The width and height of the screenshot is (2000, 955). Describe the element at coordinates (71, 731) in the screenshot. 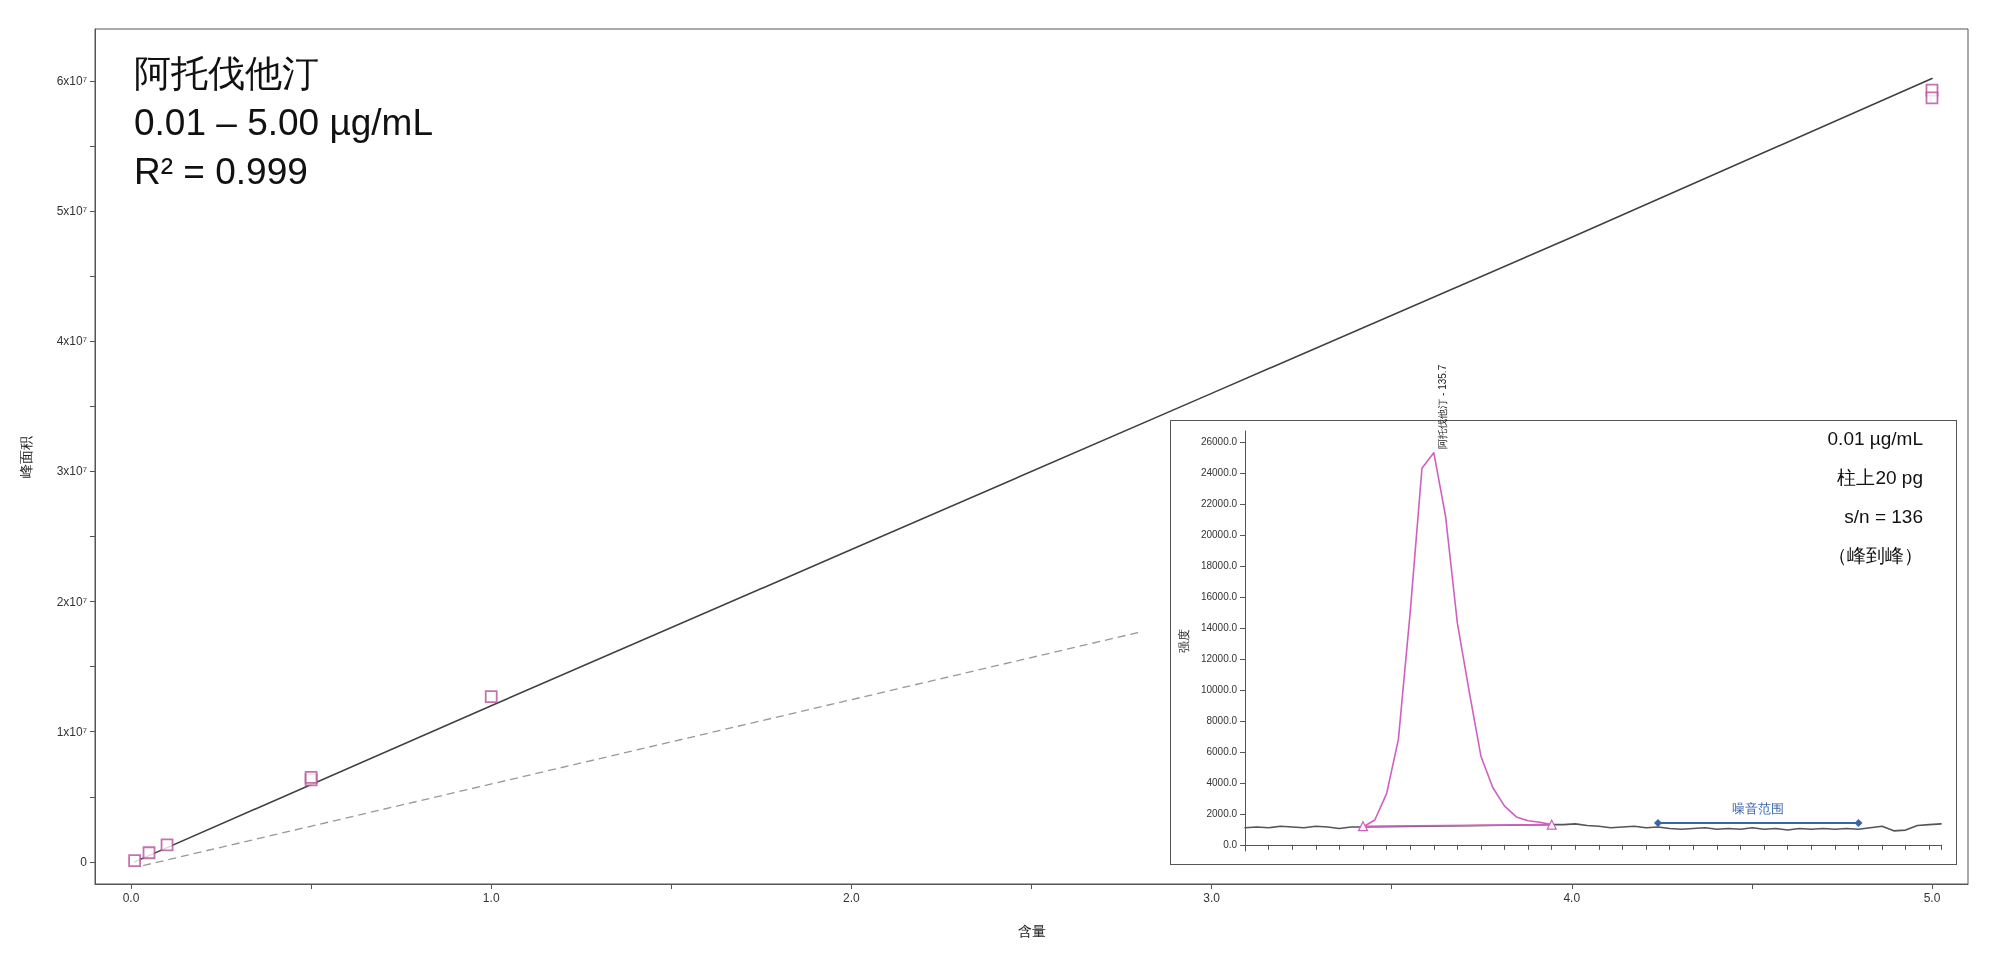

I see `y-tick-label: 1x10⁷` at that location.